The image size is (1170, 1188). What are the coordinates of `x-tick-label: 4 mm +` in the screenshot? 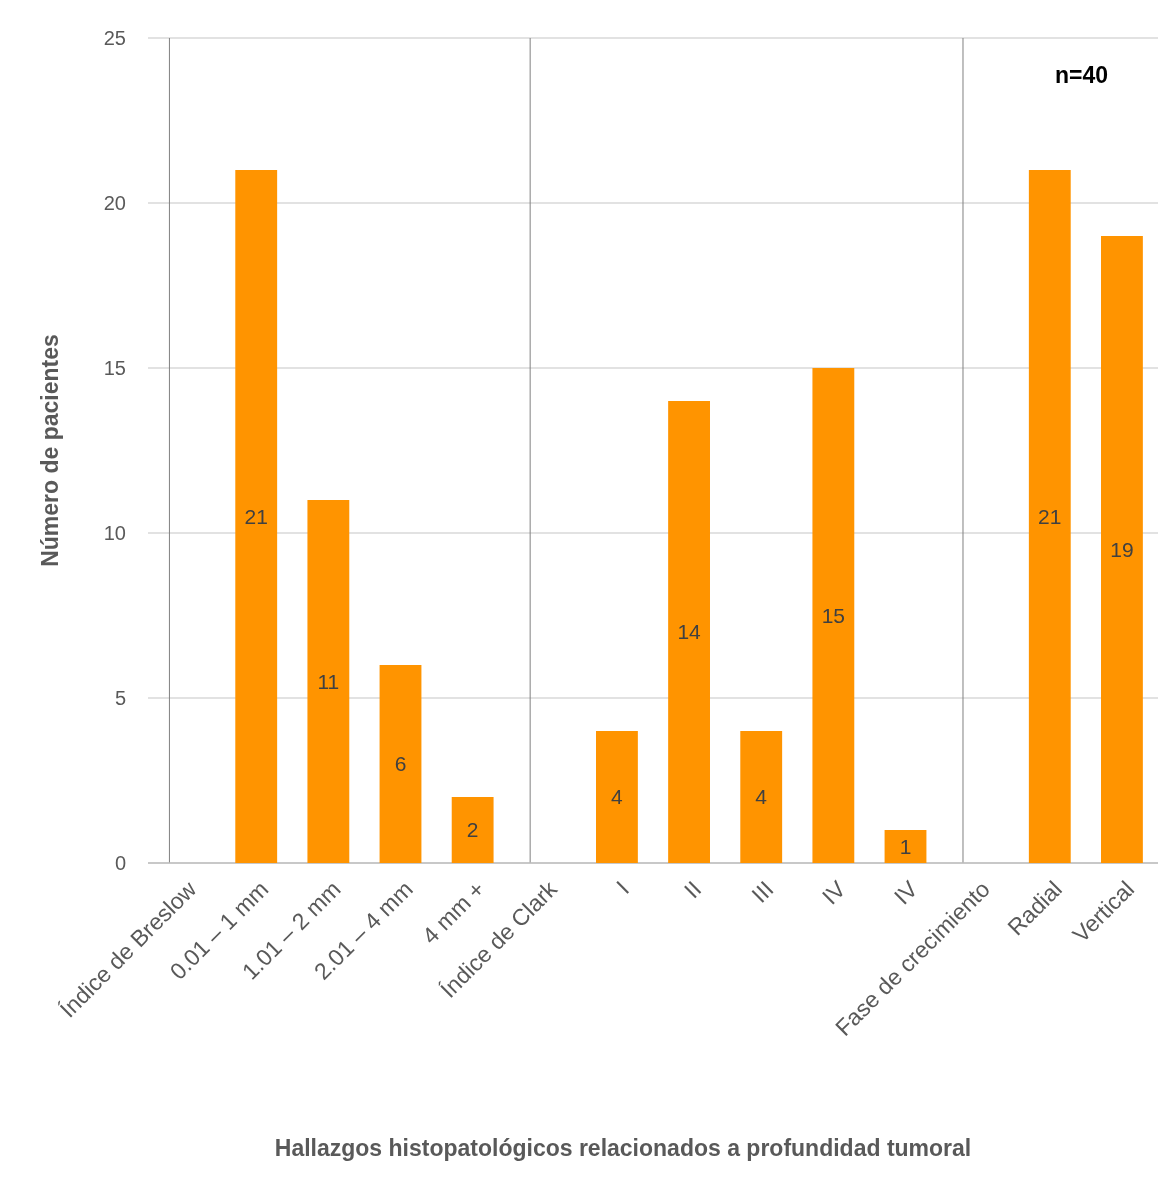 It's located at (453, 912).